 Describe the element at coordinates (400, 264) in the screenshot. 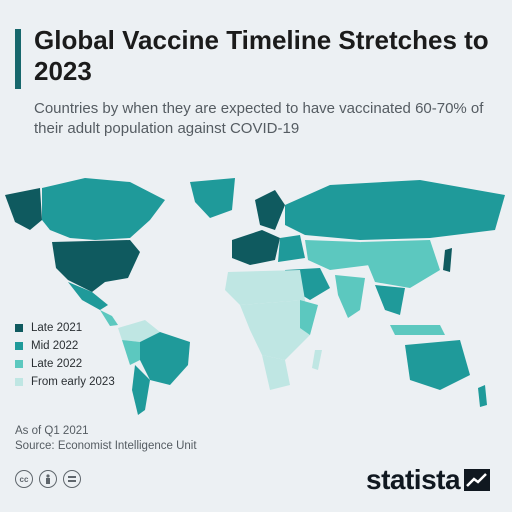

I see `region-china` at that location.